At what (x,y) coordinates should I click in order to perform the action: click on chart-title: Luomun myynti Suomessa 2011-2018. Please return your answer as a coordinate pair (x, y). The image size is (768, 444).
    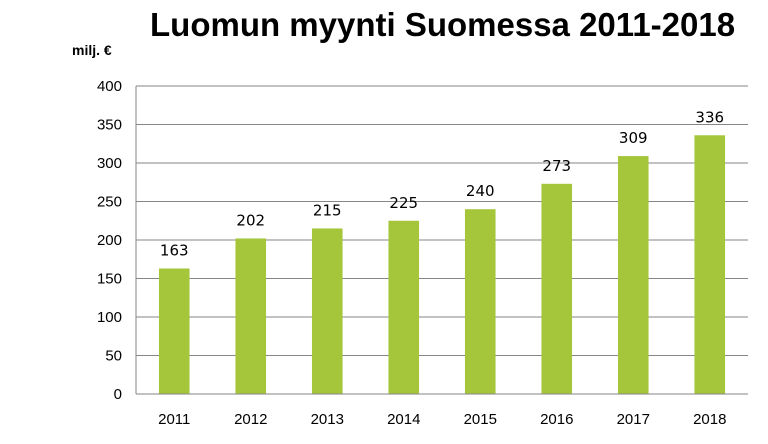
    Looking at the image, I should click on (443, 24).